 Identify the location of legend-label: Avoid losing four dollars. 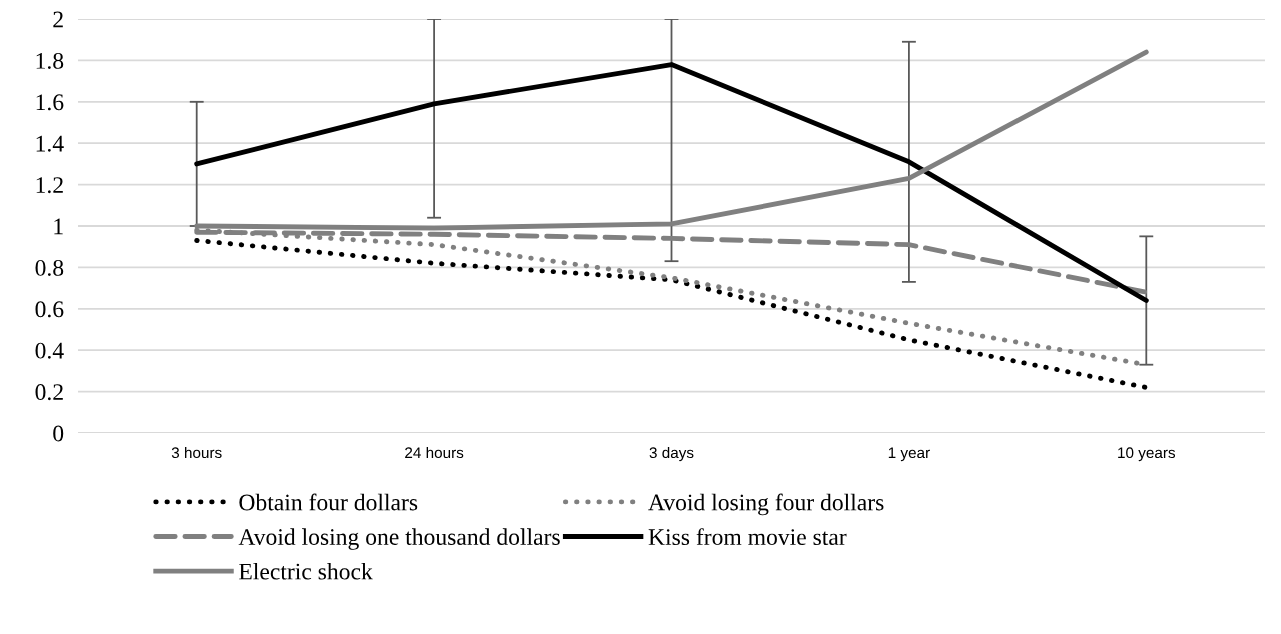
(766, 504).